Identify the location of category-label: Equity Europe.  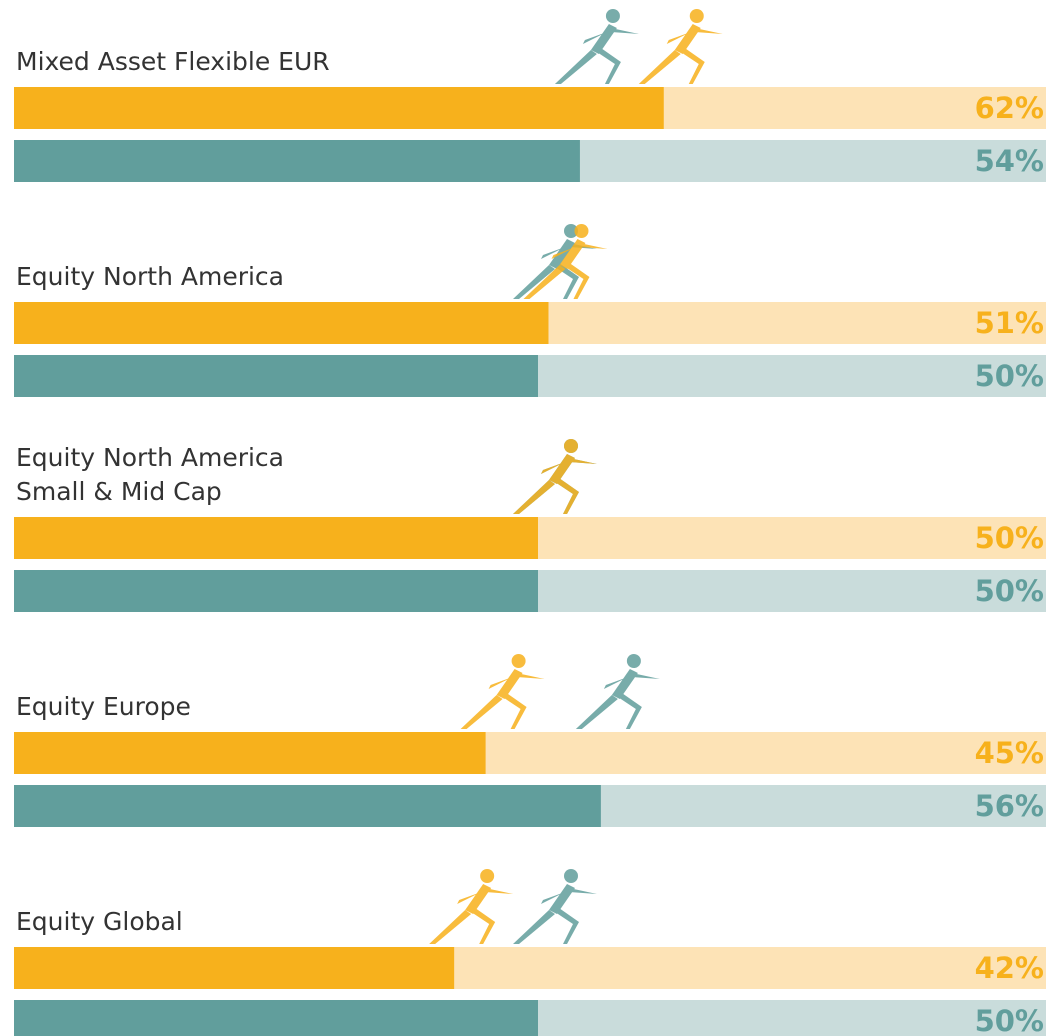
(103, 706).